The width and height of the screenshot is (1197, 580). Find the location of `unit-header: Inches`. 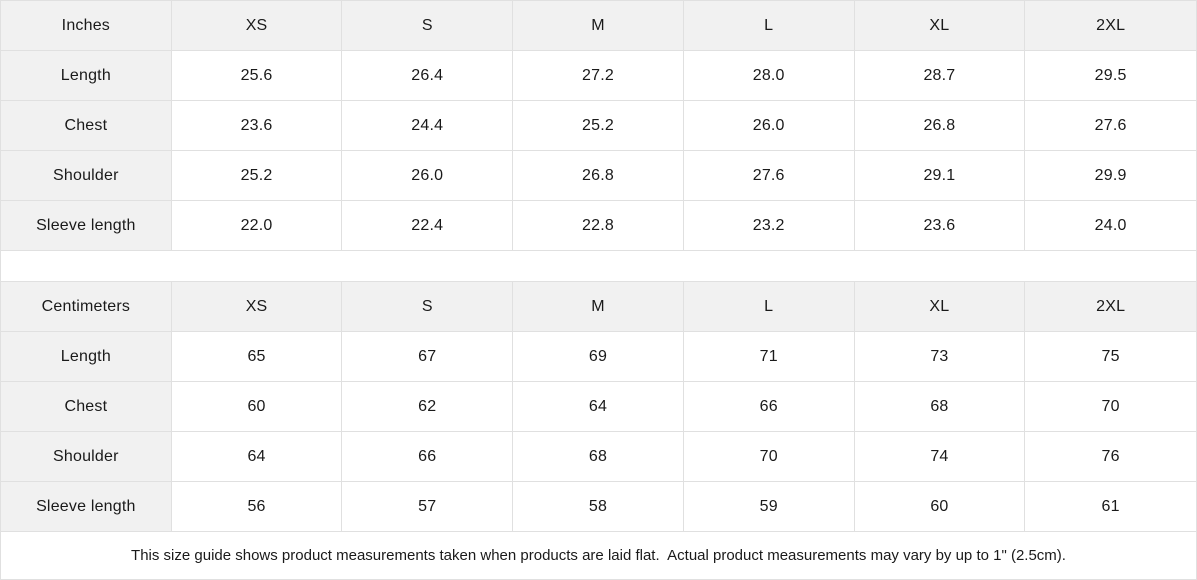

unit-header: Inches is located at coordinates (86, 26).